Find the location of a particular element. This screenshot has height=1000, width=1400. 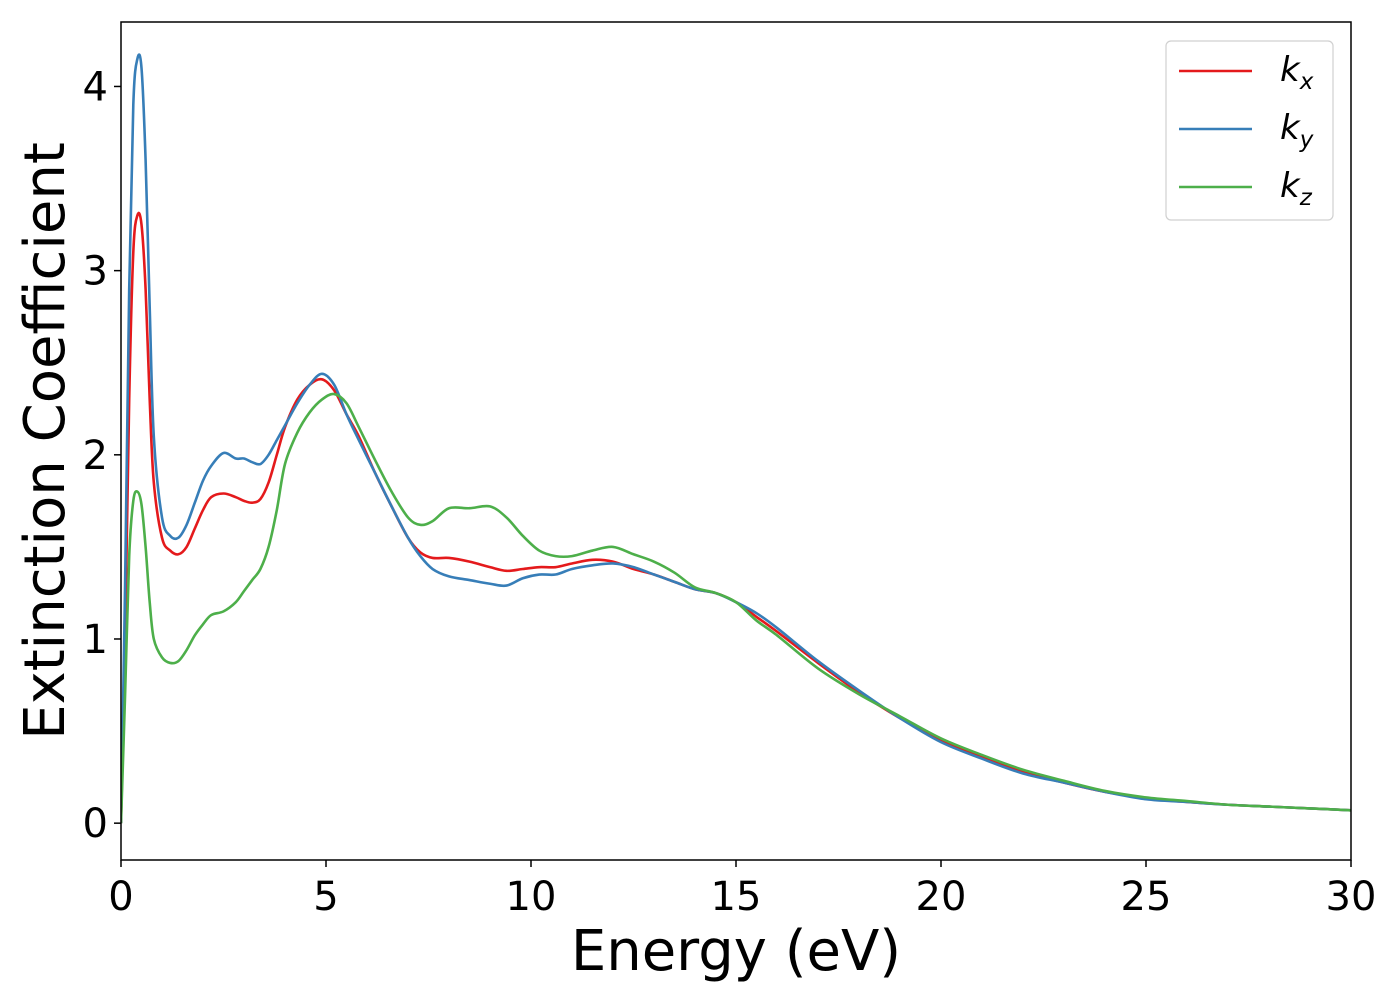

legend-label-subscript: y is located at coordinates (1306, 140).